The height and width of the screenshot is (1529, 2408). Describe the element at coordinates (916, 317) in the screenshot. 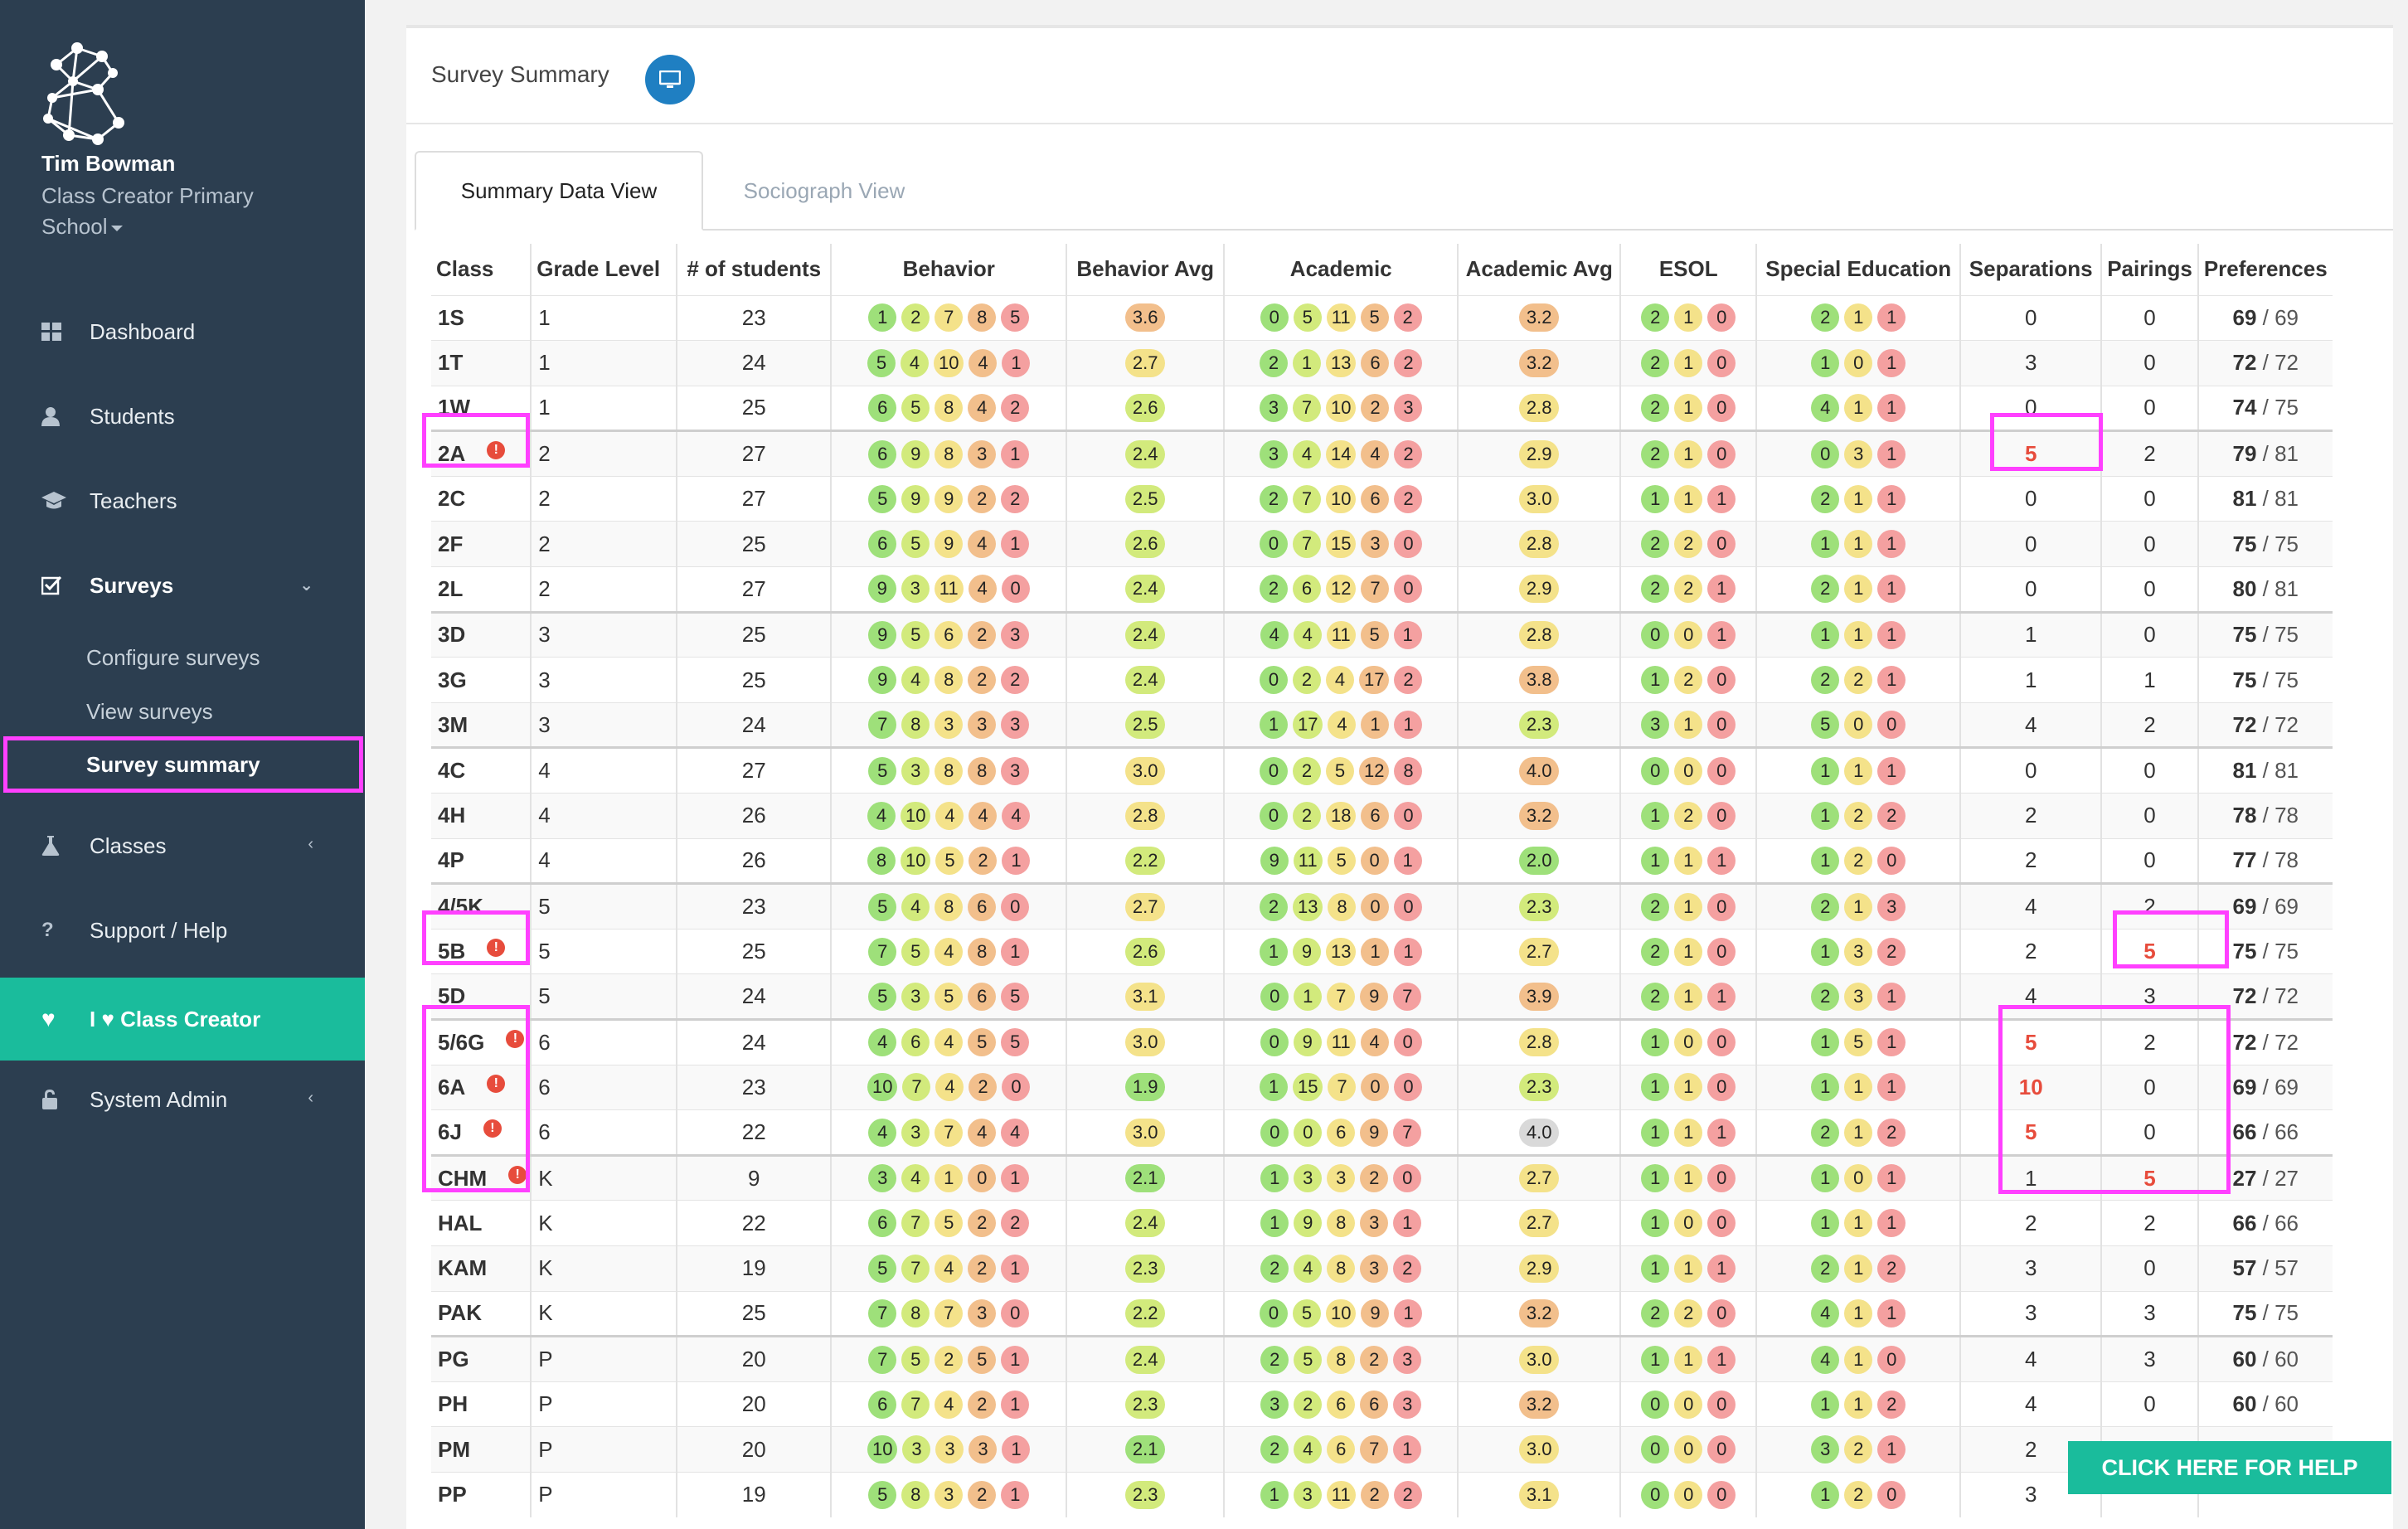

I see `count-badge: 2` at that location.